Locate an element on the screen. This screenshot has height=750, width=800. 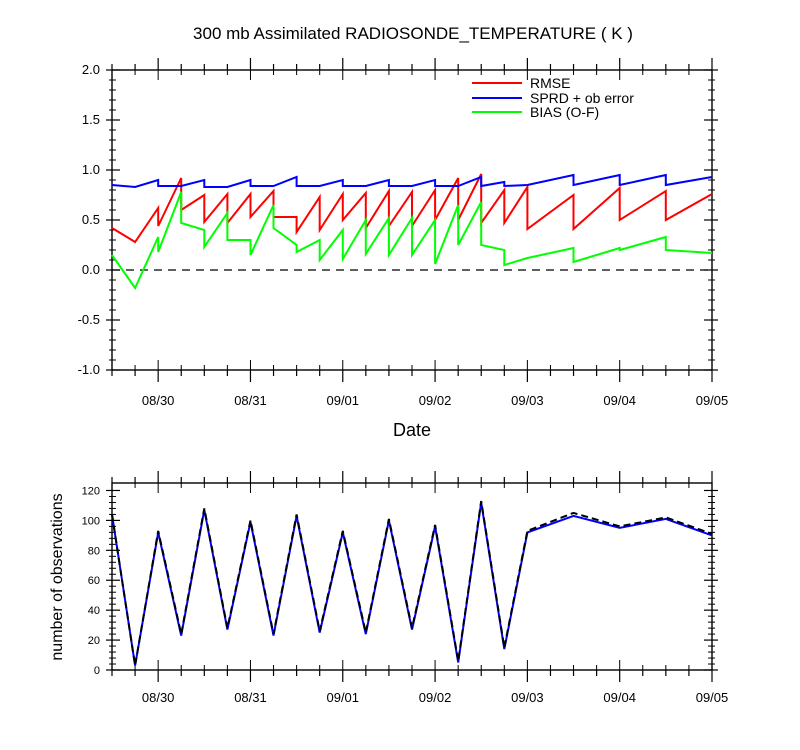
top-x-axis-label: Date is located at coordinates (412, 430).